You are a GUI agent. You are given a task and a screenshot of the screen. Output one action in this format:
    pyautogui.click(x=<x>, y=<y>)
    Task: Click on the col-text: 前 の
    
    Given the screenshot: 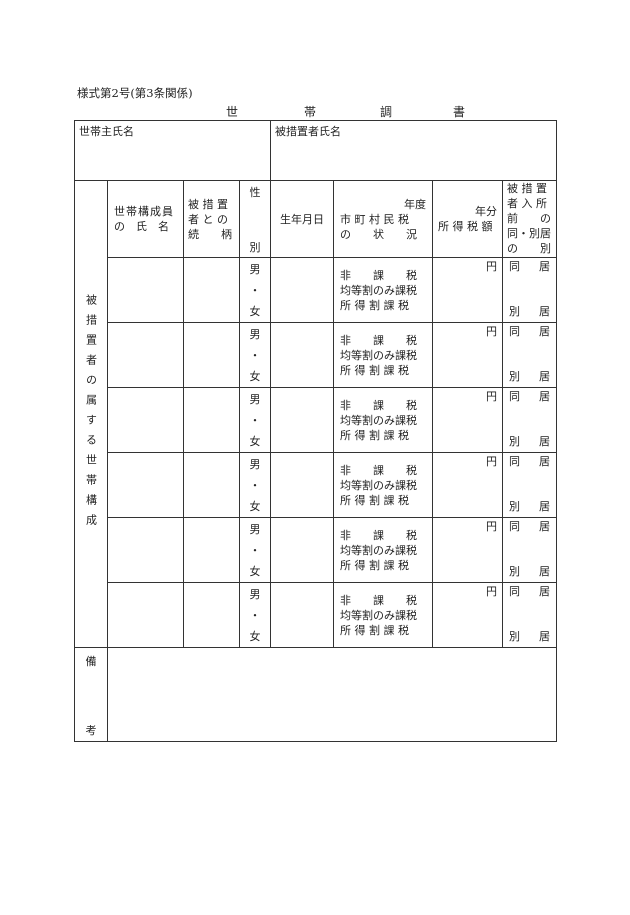 What is the action you would take?
    pyautogui.click(x=529, y=218)
    